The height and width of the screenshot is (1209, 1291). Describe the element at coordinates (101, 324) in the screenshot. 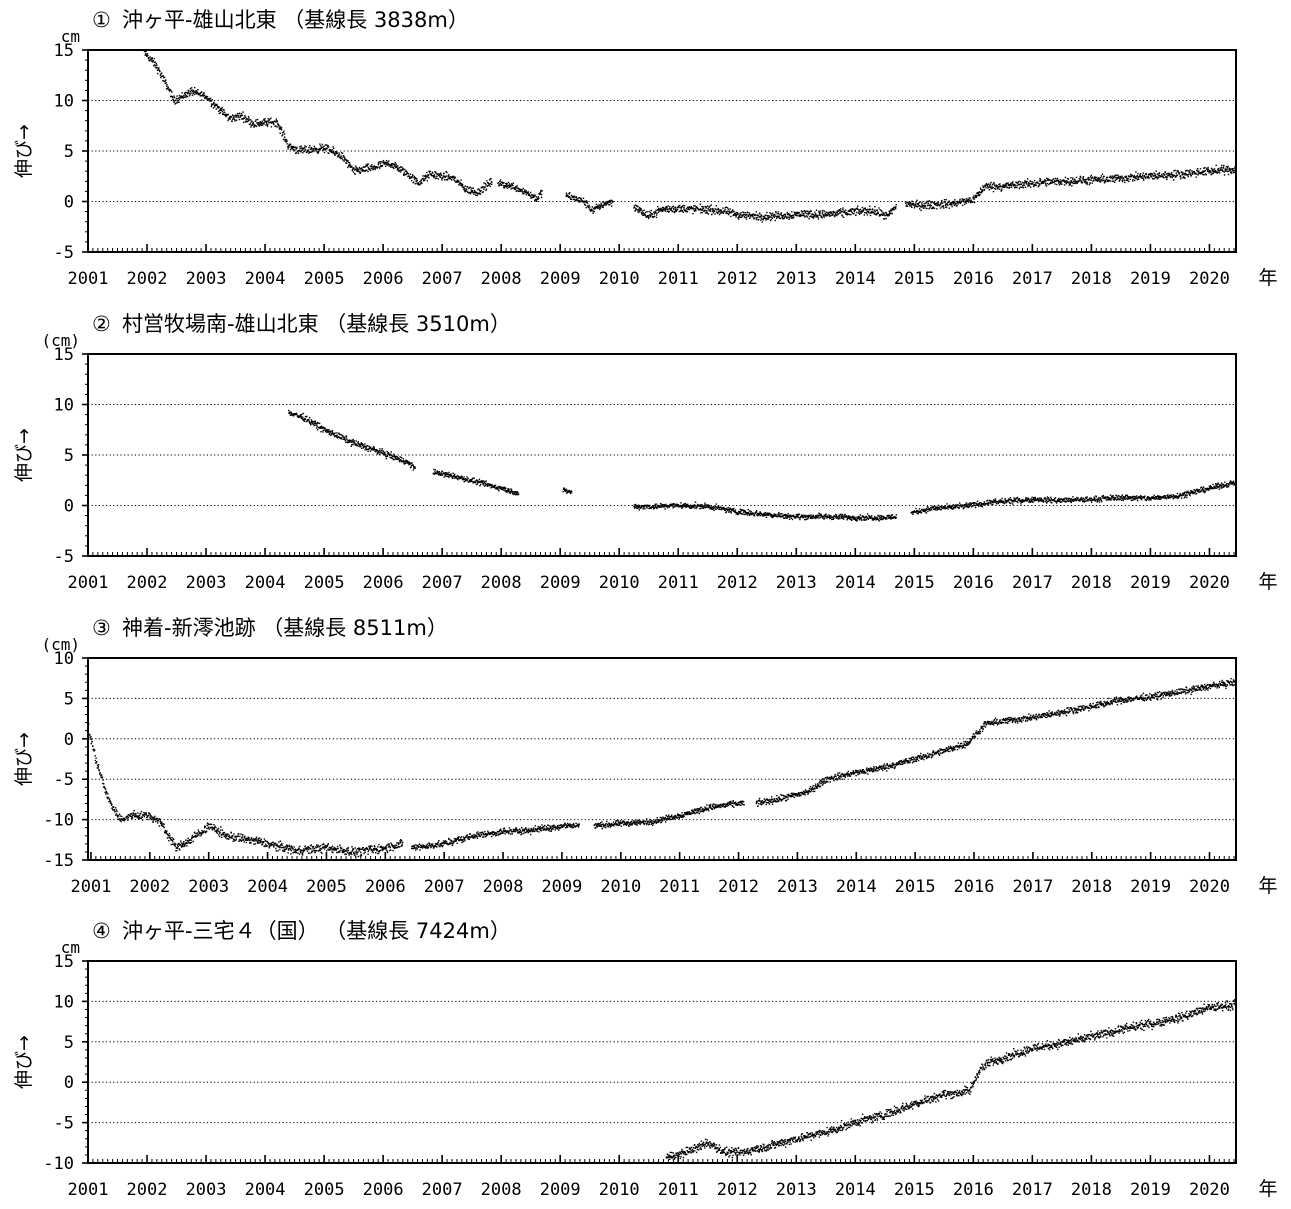

I see `panel-number: ②` at that location.